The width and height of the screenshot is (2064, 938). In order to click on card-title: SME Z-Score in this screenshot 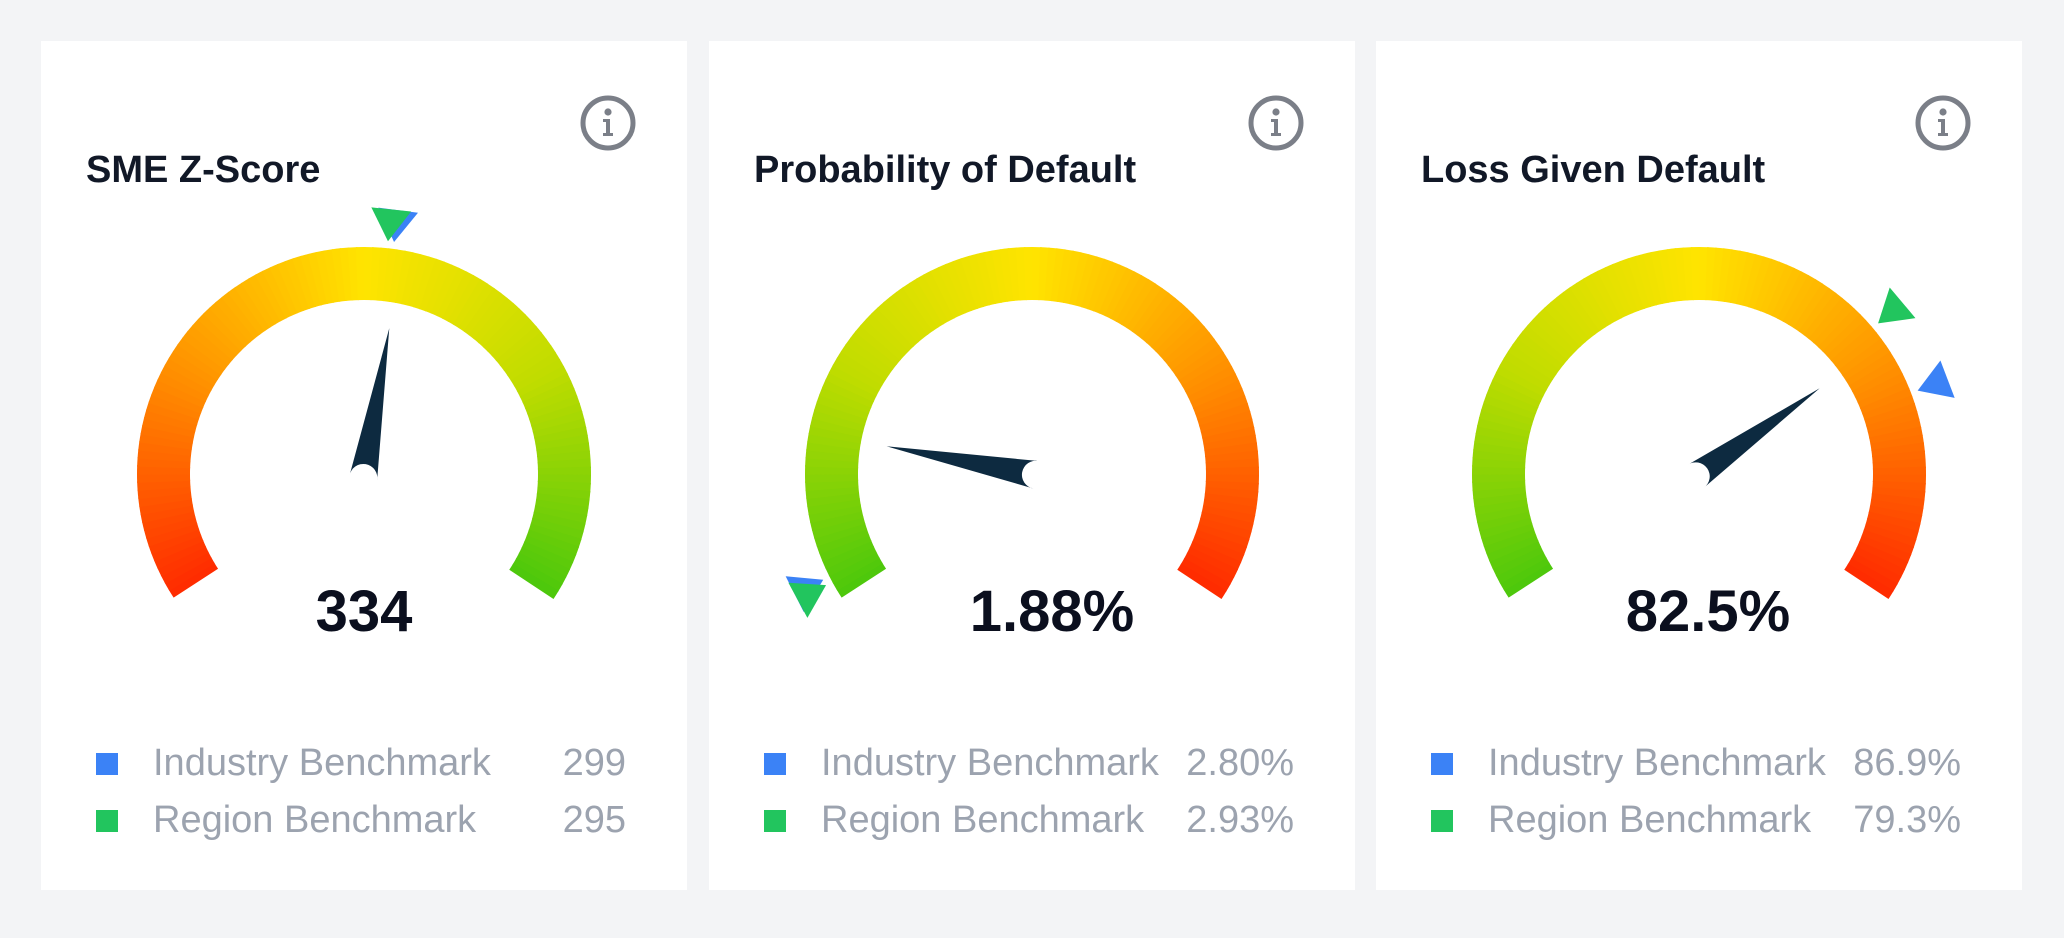, I will do `click(203, 170)`.